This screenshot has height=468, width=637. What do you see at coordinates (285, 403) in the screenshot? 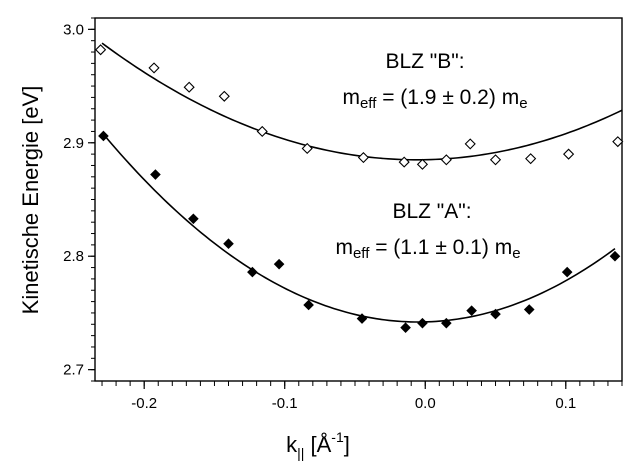
I see `x-tick-label: -0.1` at bounding box center [285, 403].